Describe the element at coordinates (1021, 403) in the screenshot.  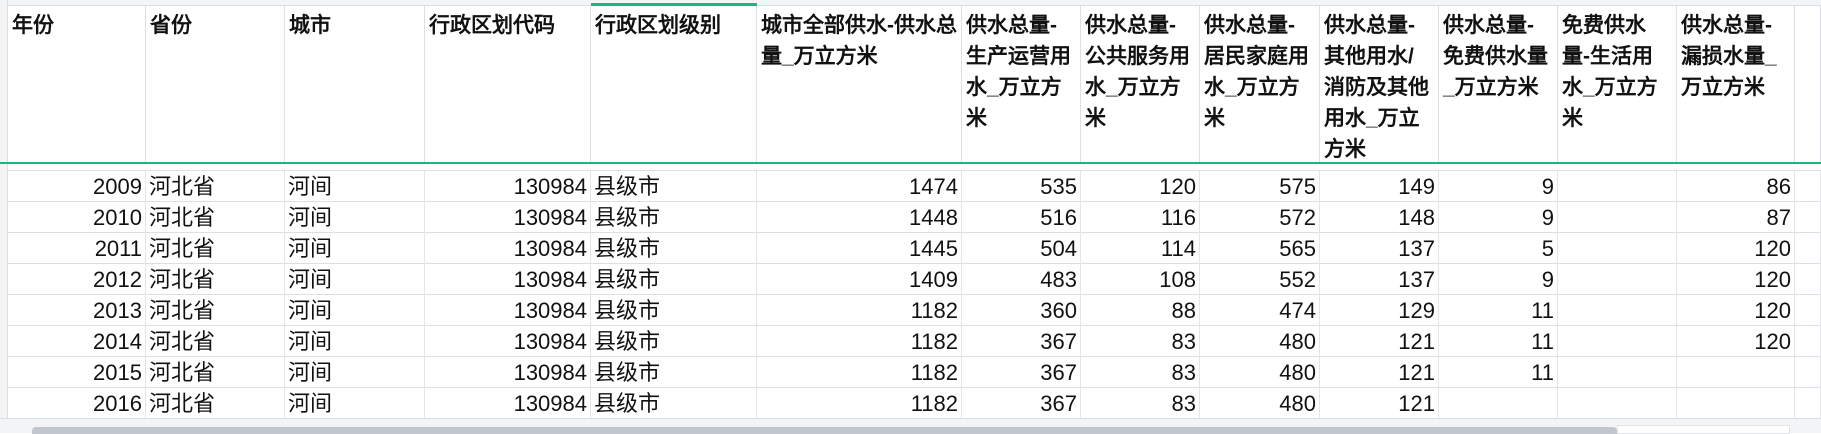
I see `table-cell: 367` at that location.